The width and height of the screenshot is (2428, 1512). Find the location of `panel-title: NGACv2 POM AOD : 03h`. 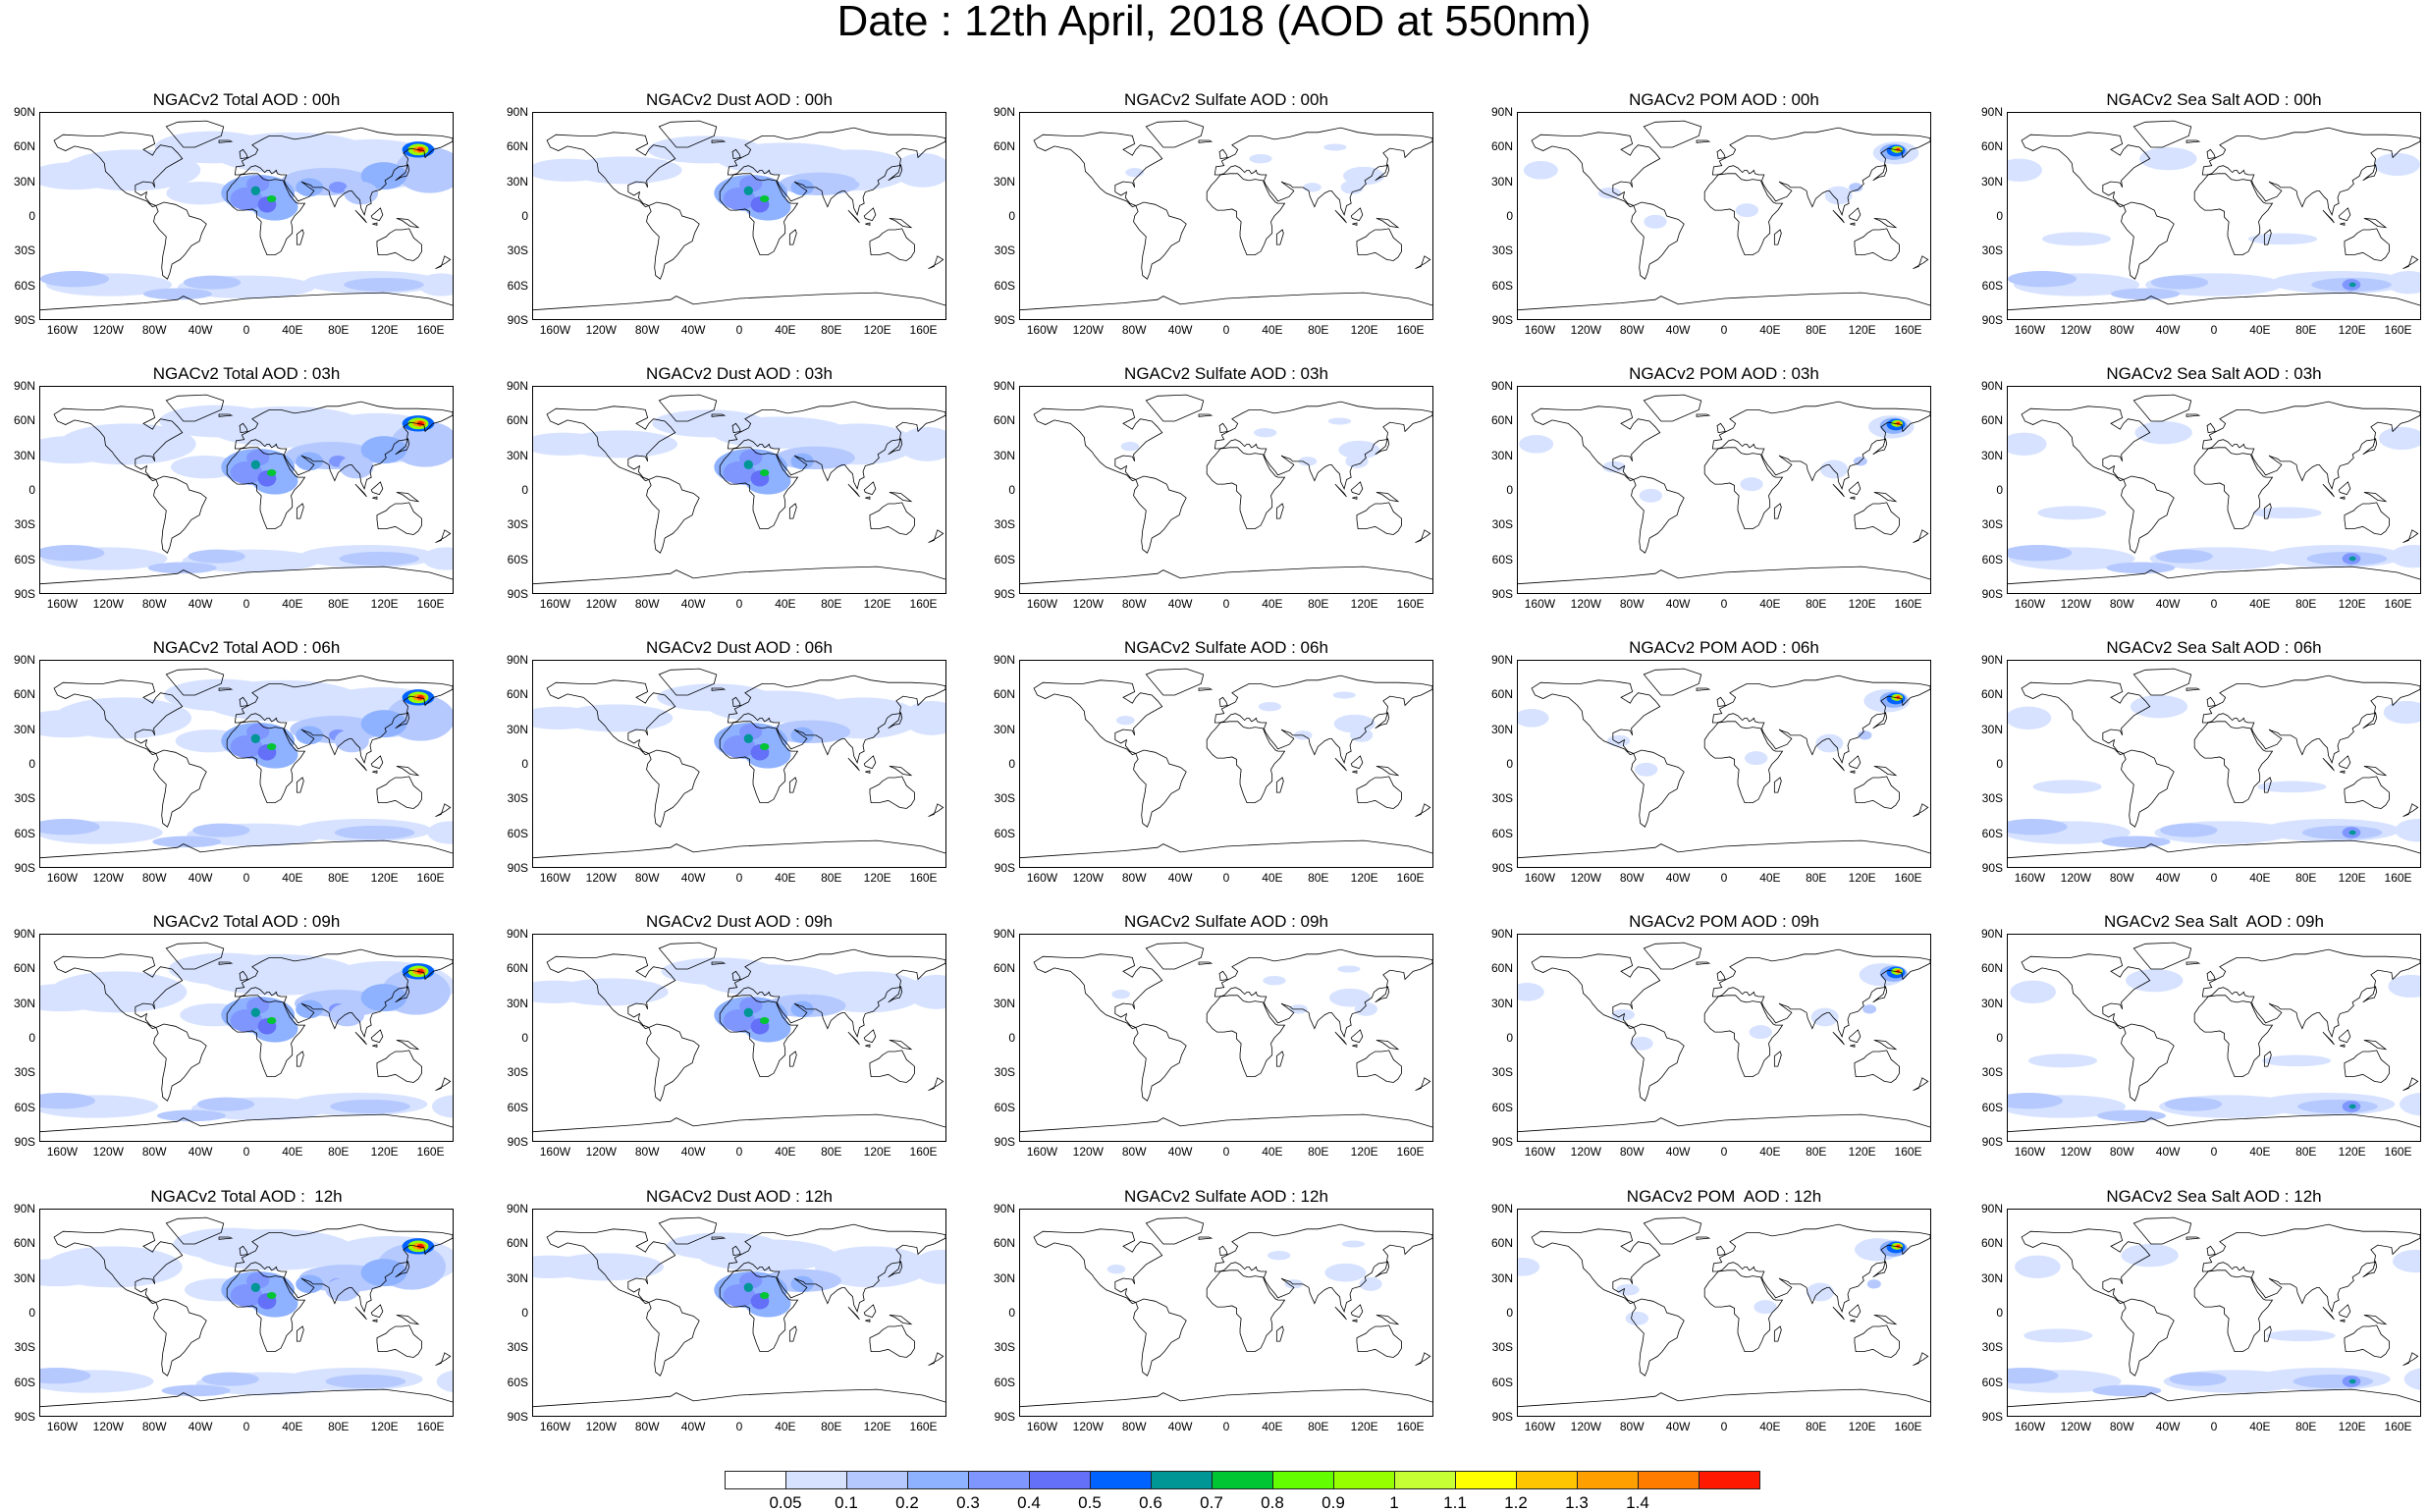

panel-title: NGACv2 POM AOD : 03h is located at coordinates (1724, 373).